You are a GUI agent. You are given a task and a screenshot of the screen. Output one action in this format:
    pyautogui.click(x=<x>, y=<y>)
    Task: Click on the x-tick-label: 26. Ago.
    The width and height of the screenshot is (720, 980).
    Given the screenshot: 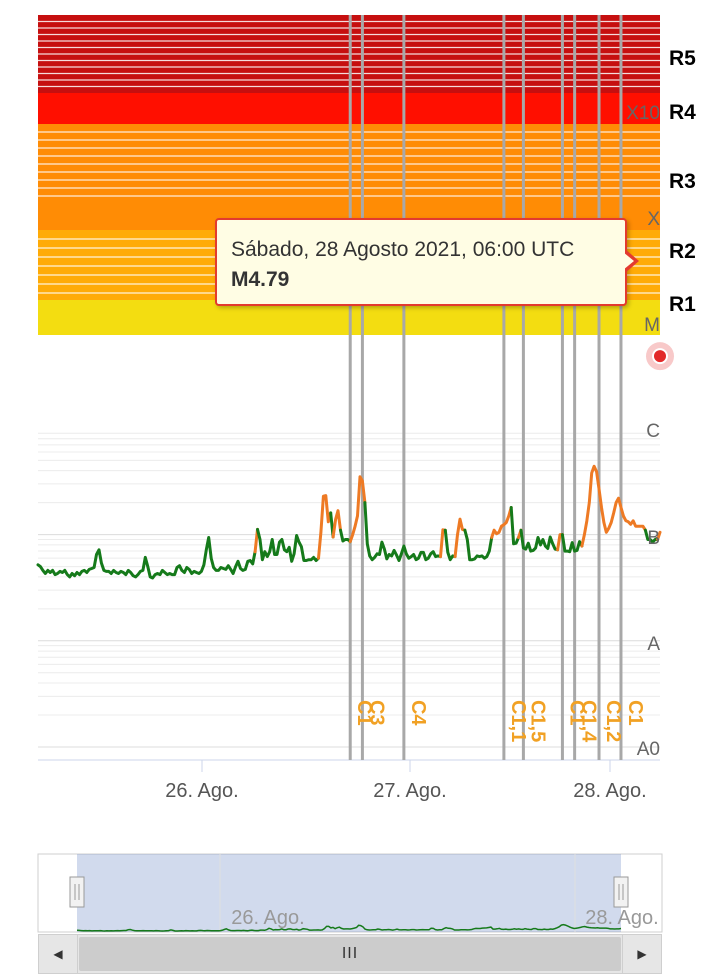 What is the action you would take?
    pyautogui.click(x=201, y=791)
    